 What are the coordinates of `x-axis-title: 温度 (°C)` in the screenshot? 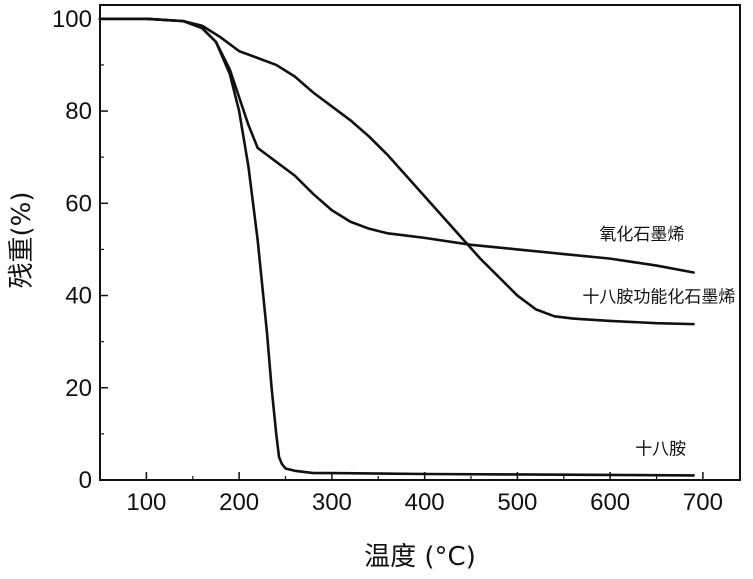 It's located at (420, 557).